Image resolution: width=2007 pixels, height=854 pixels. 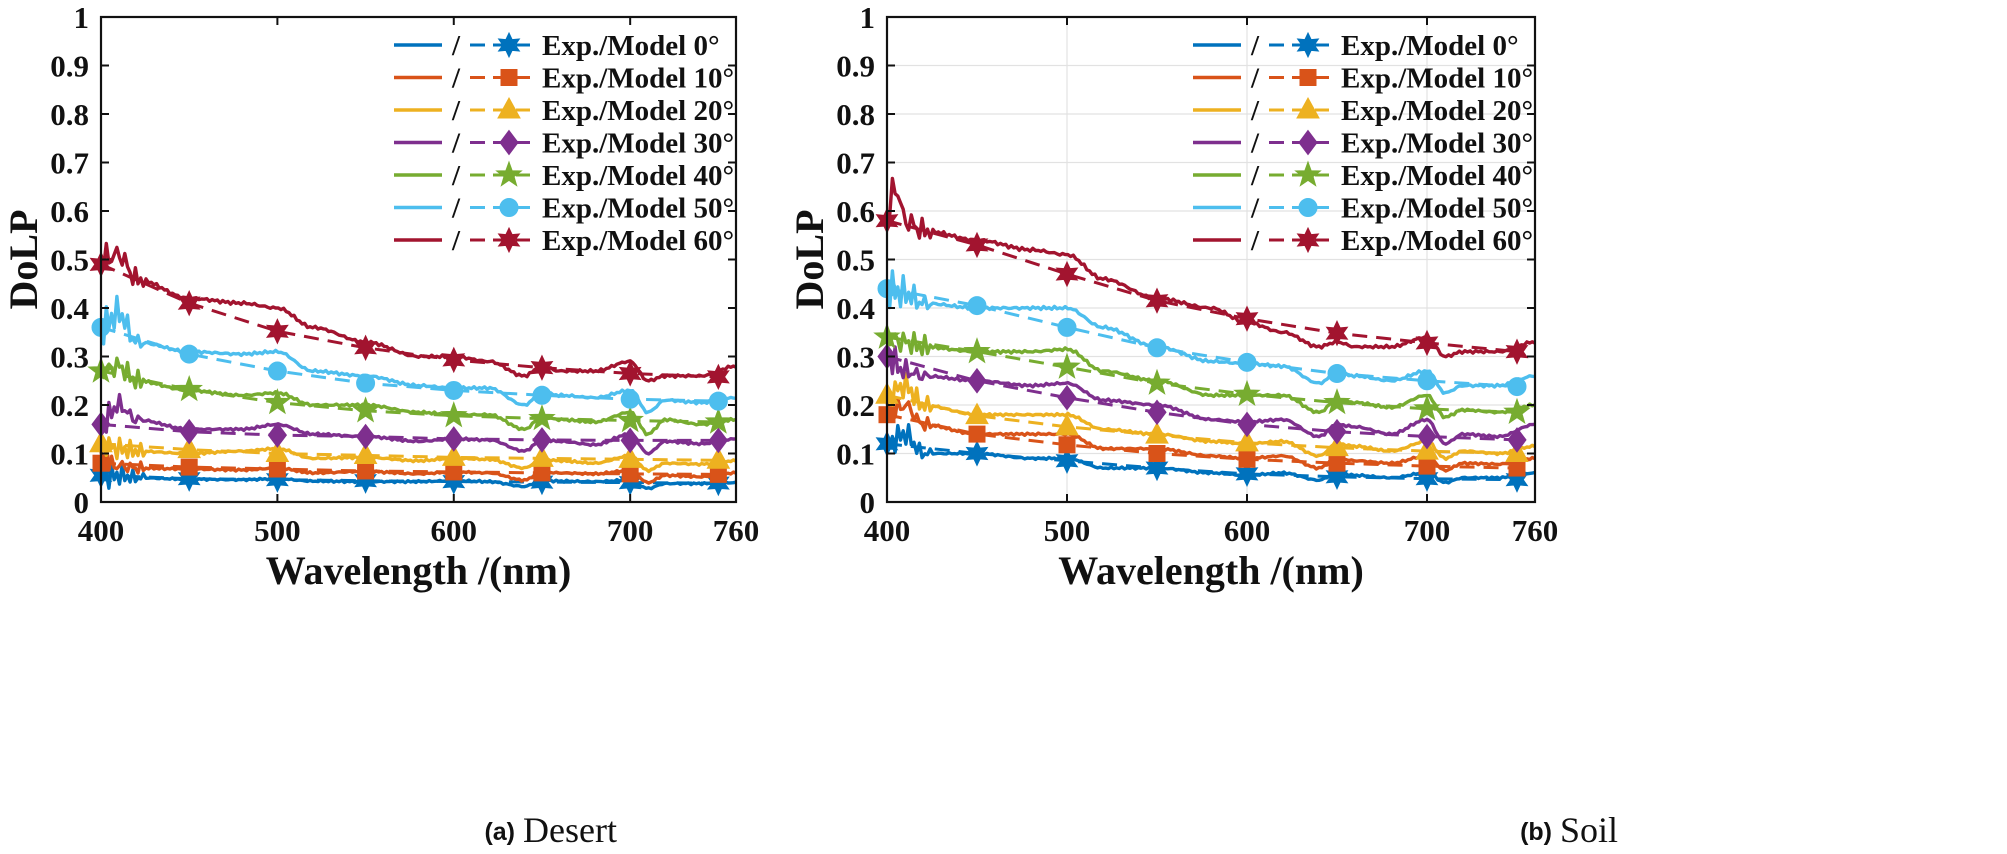 What do you see at coordinates (419, 570) in the screenshot?
I see `panel-a-xlabel: Wavelength /(nm)` at bounding box center [419, 570].